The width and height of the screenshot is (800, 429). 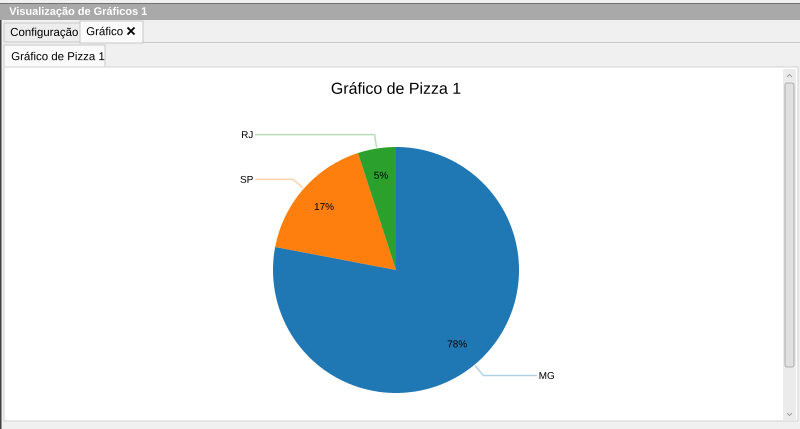 What do you see at coordinates (324, 206) in the screenshot?
I see `data-label: 17%` at bounding box center [324, 206].